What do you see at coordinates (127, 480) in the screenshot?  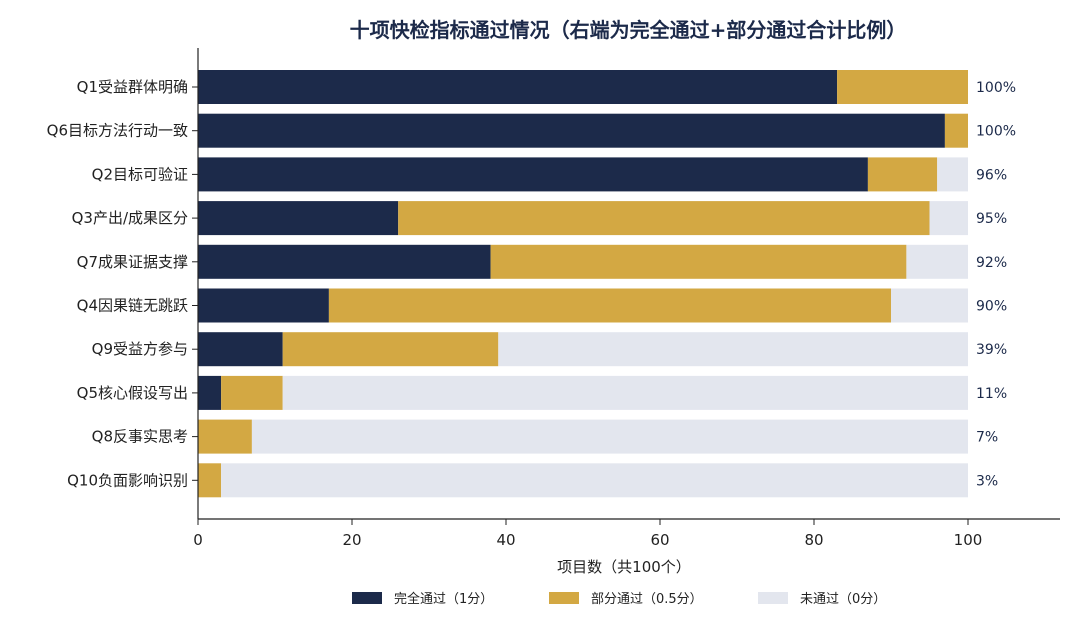 I see `y-tick-label: Q10负面影响识别` at bounding box center [127, 480].